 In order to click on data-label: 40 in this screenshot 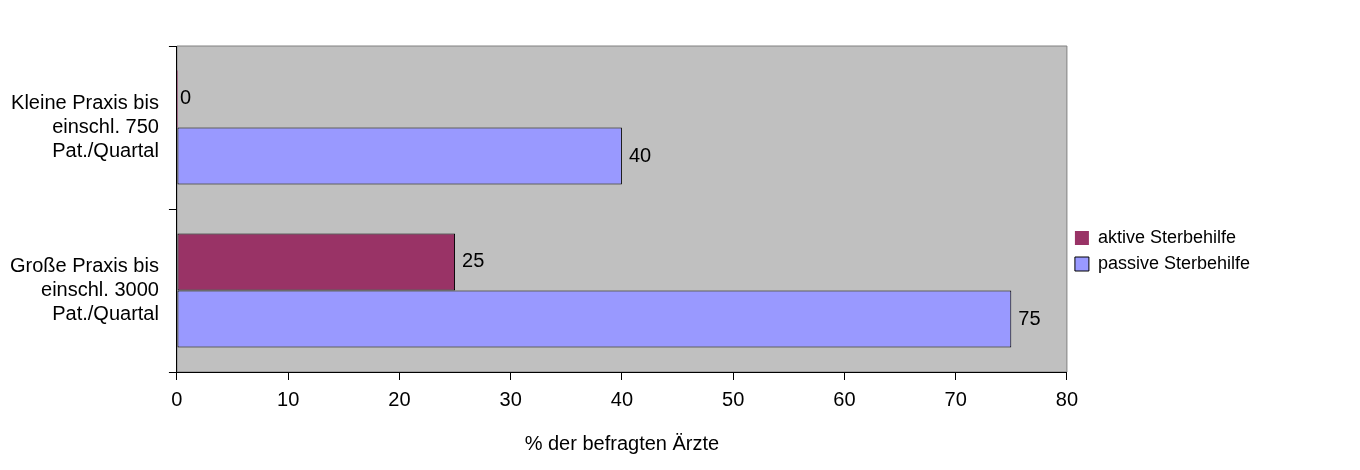, I will do `click(640, 154)`.